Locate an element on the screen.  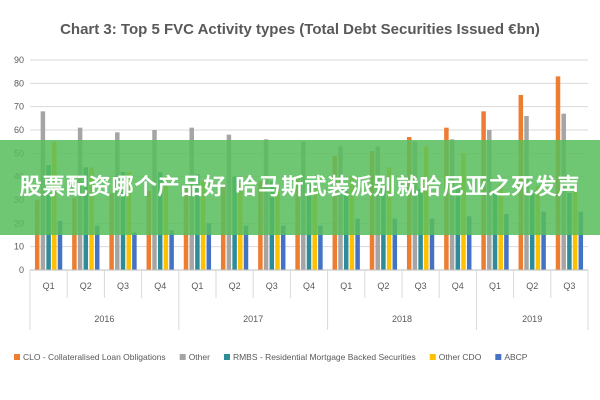
year-label: 2018 is located at coordinates (402, 319).